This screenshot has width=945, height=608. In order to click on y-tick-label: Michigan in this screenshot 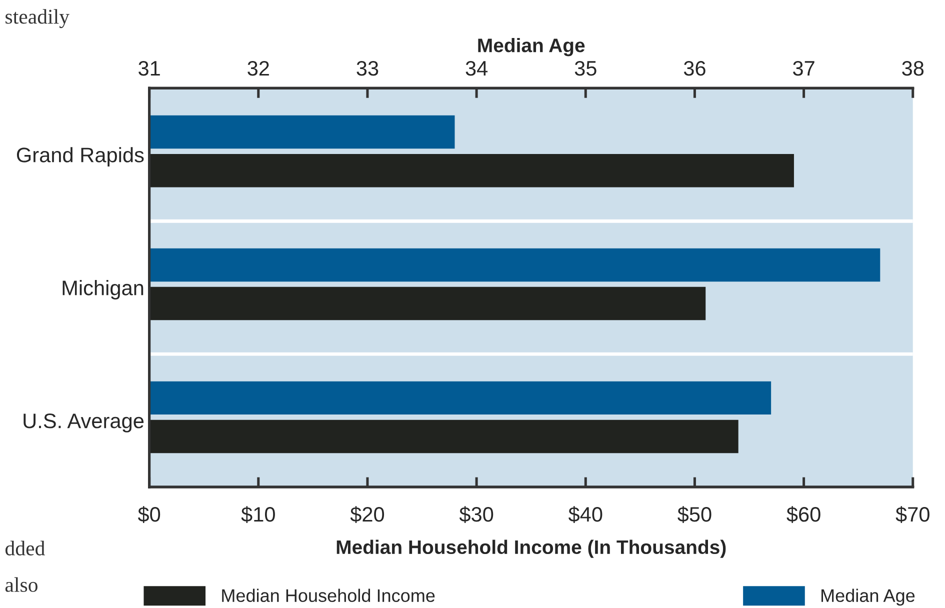, I will do `click(103, 290)`.